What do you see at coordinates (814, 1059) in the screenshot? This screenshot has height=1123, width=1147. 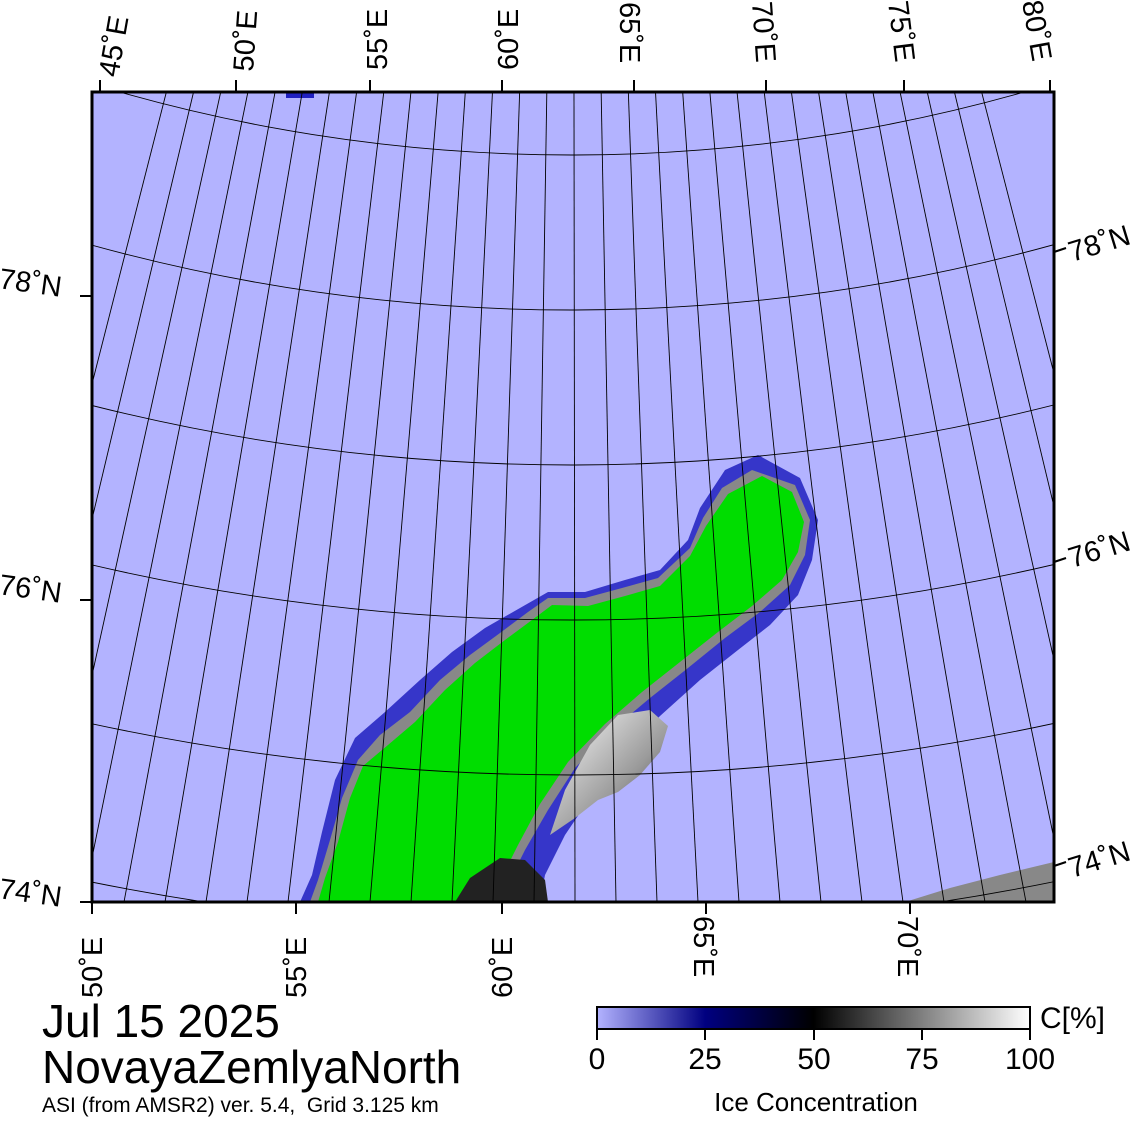 I see `colorbar-label-50: 50` at bounding box center [814, 1059].